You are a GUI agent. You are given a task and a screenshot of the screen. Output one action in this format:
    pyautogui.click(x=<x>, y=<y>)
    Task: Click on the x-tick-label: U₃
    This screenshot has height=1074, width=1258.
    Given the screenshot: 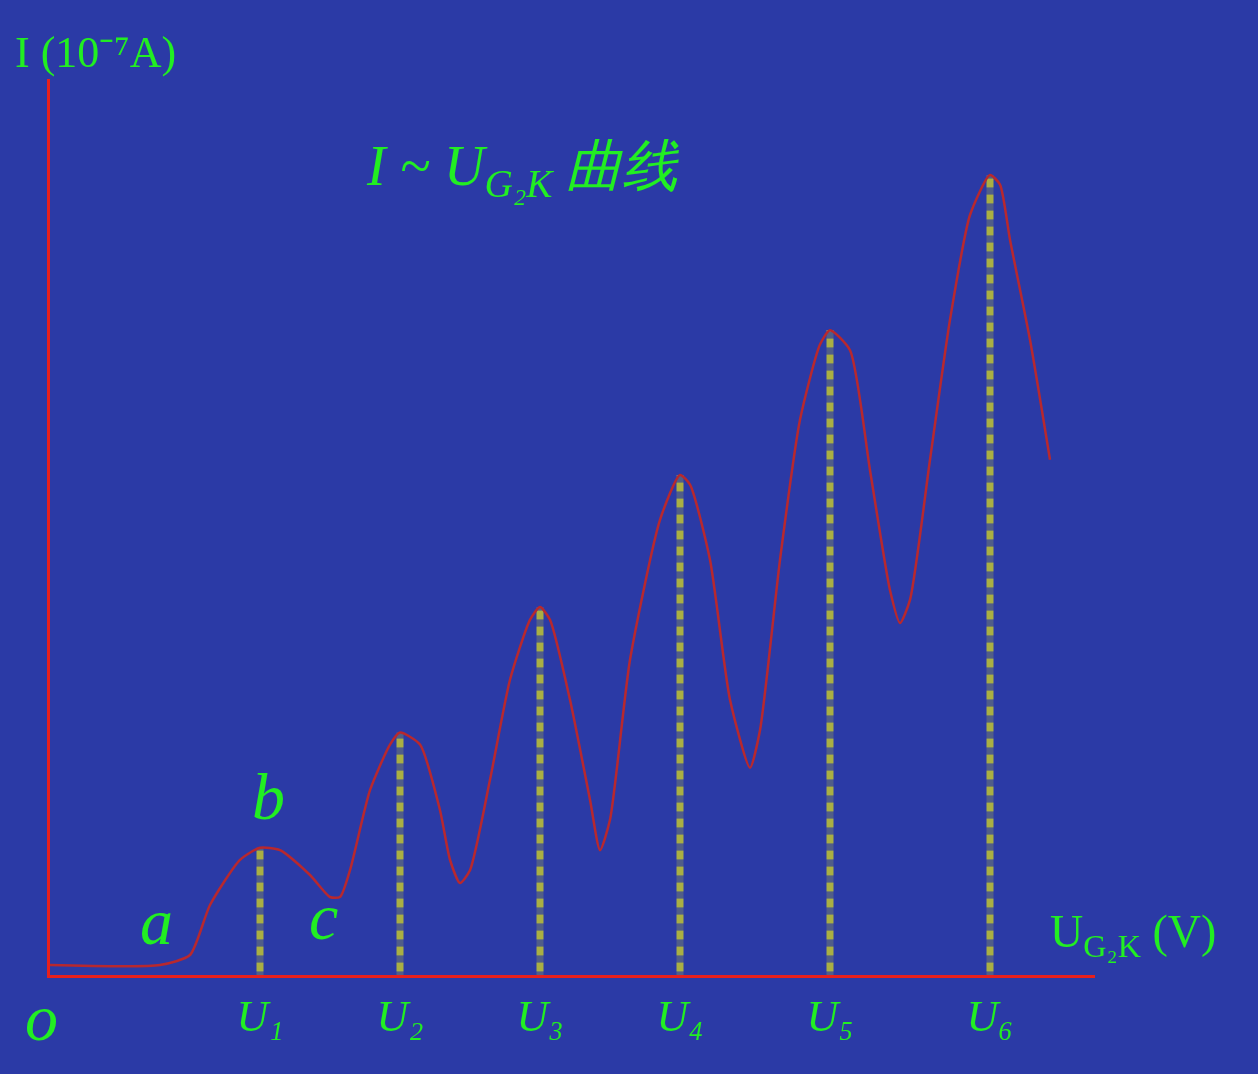 What is the action you would take?
    pyautogui.click(x=540, y=1016)
    